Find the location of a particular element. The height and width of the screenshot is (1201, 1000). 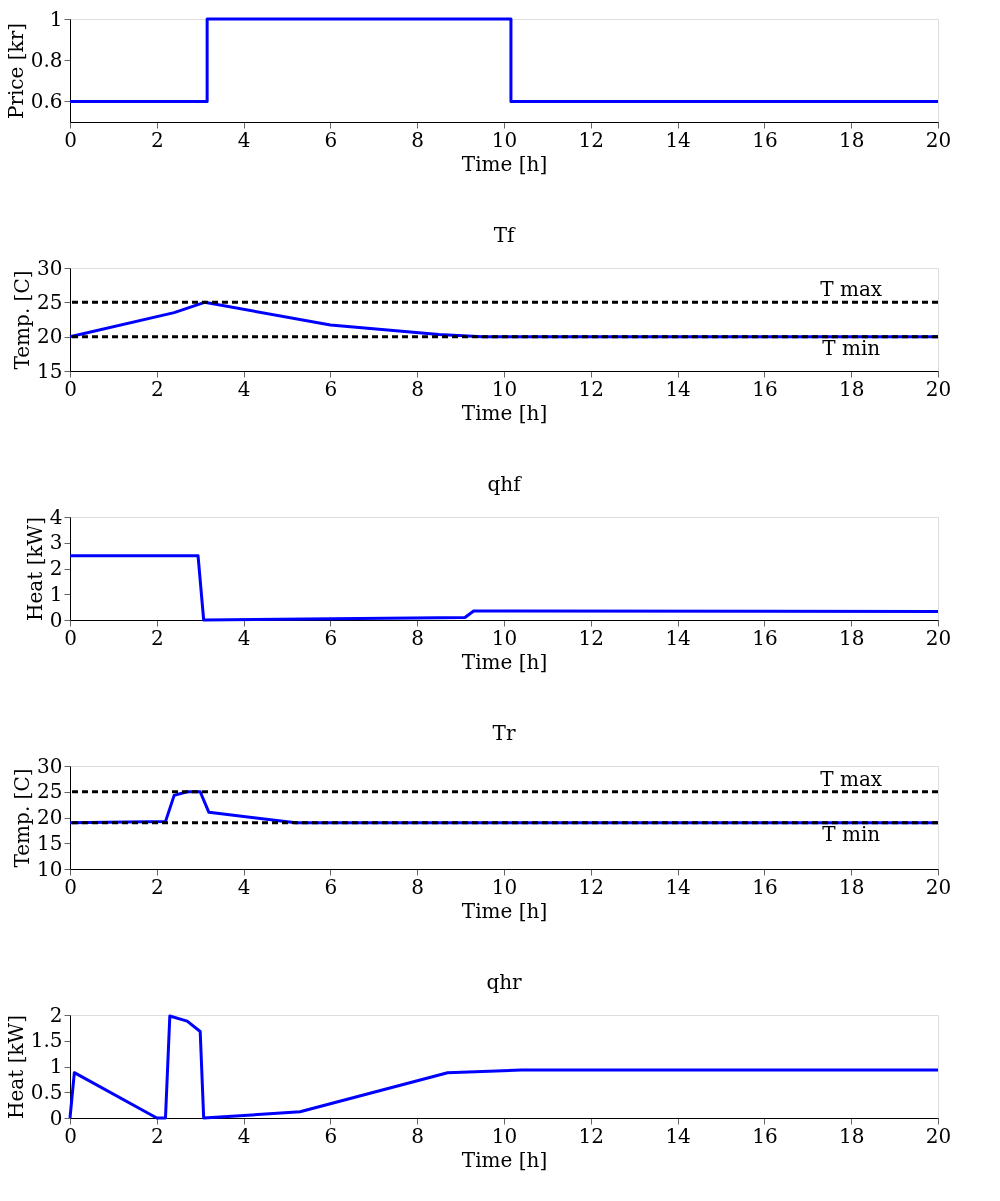

chart-title: qhf is located at coordinates (505, 484).